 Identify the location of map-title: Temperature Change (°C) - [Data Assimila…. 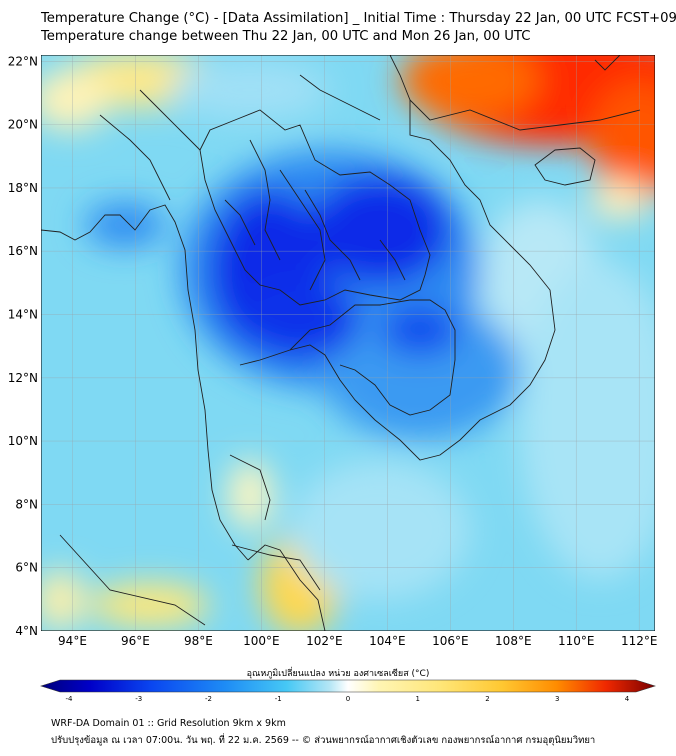
(358, 18).